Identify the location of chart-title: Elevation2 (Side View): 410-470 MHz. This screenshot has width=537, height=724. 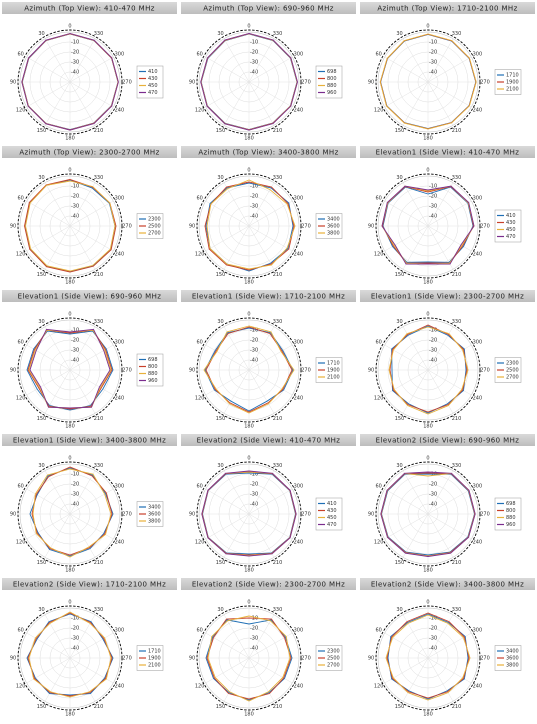
(269, 441).